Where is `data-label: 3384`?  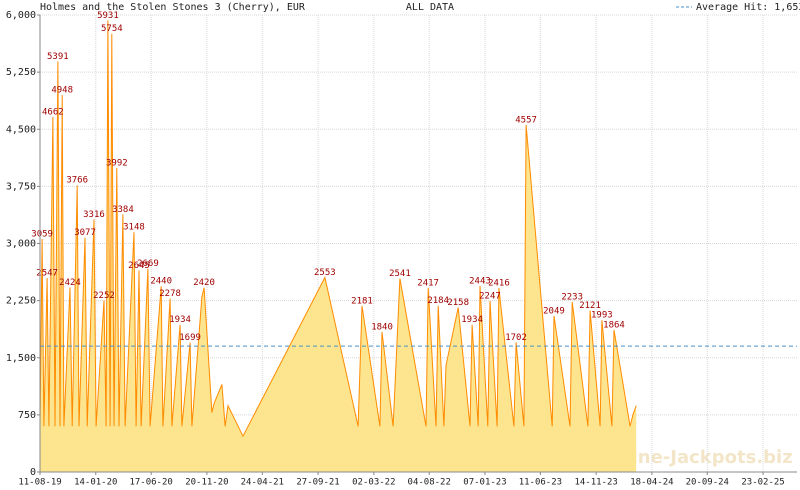
data-label: 3384 is located at coordinates (123, 210).